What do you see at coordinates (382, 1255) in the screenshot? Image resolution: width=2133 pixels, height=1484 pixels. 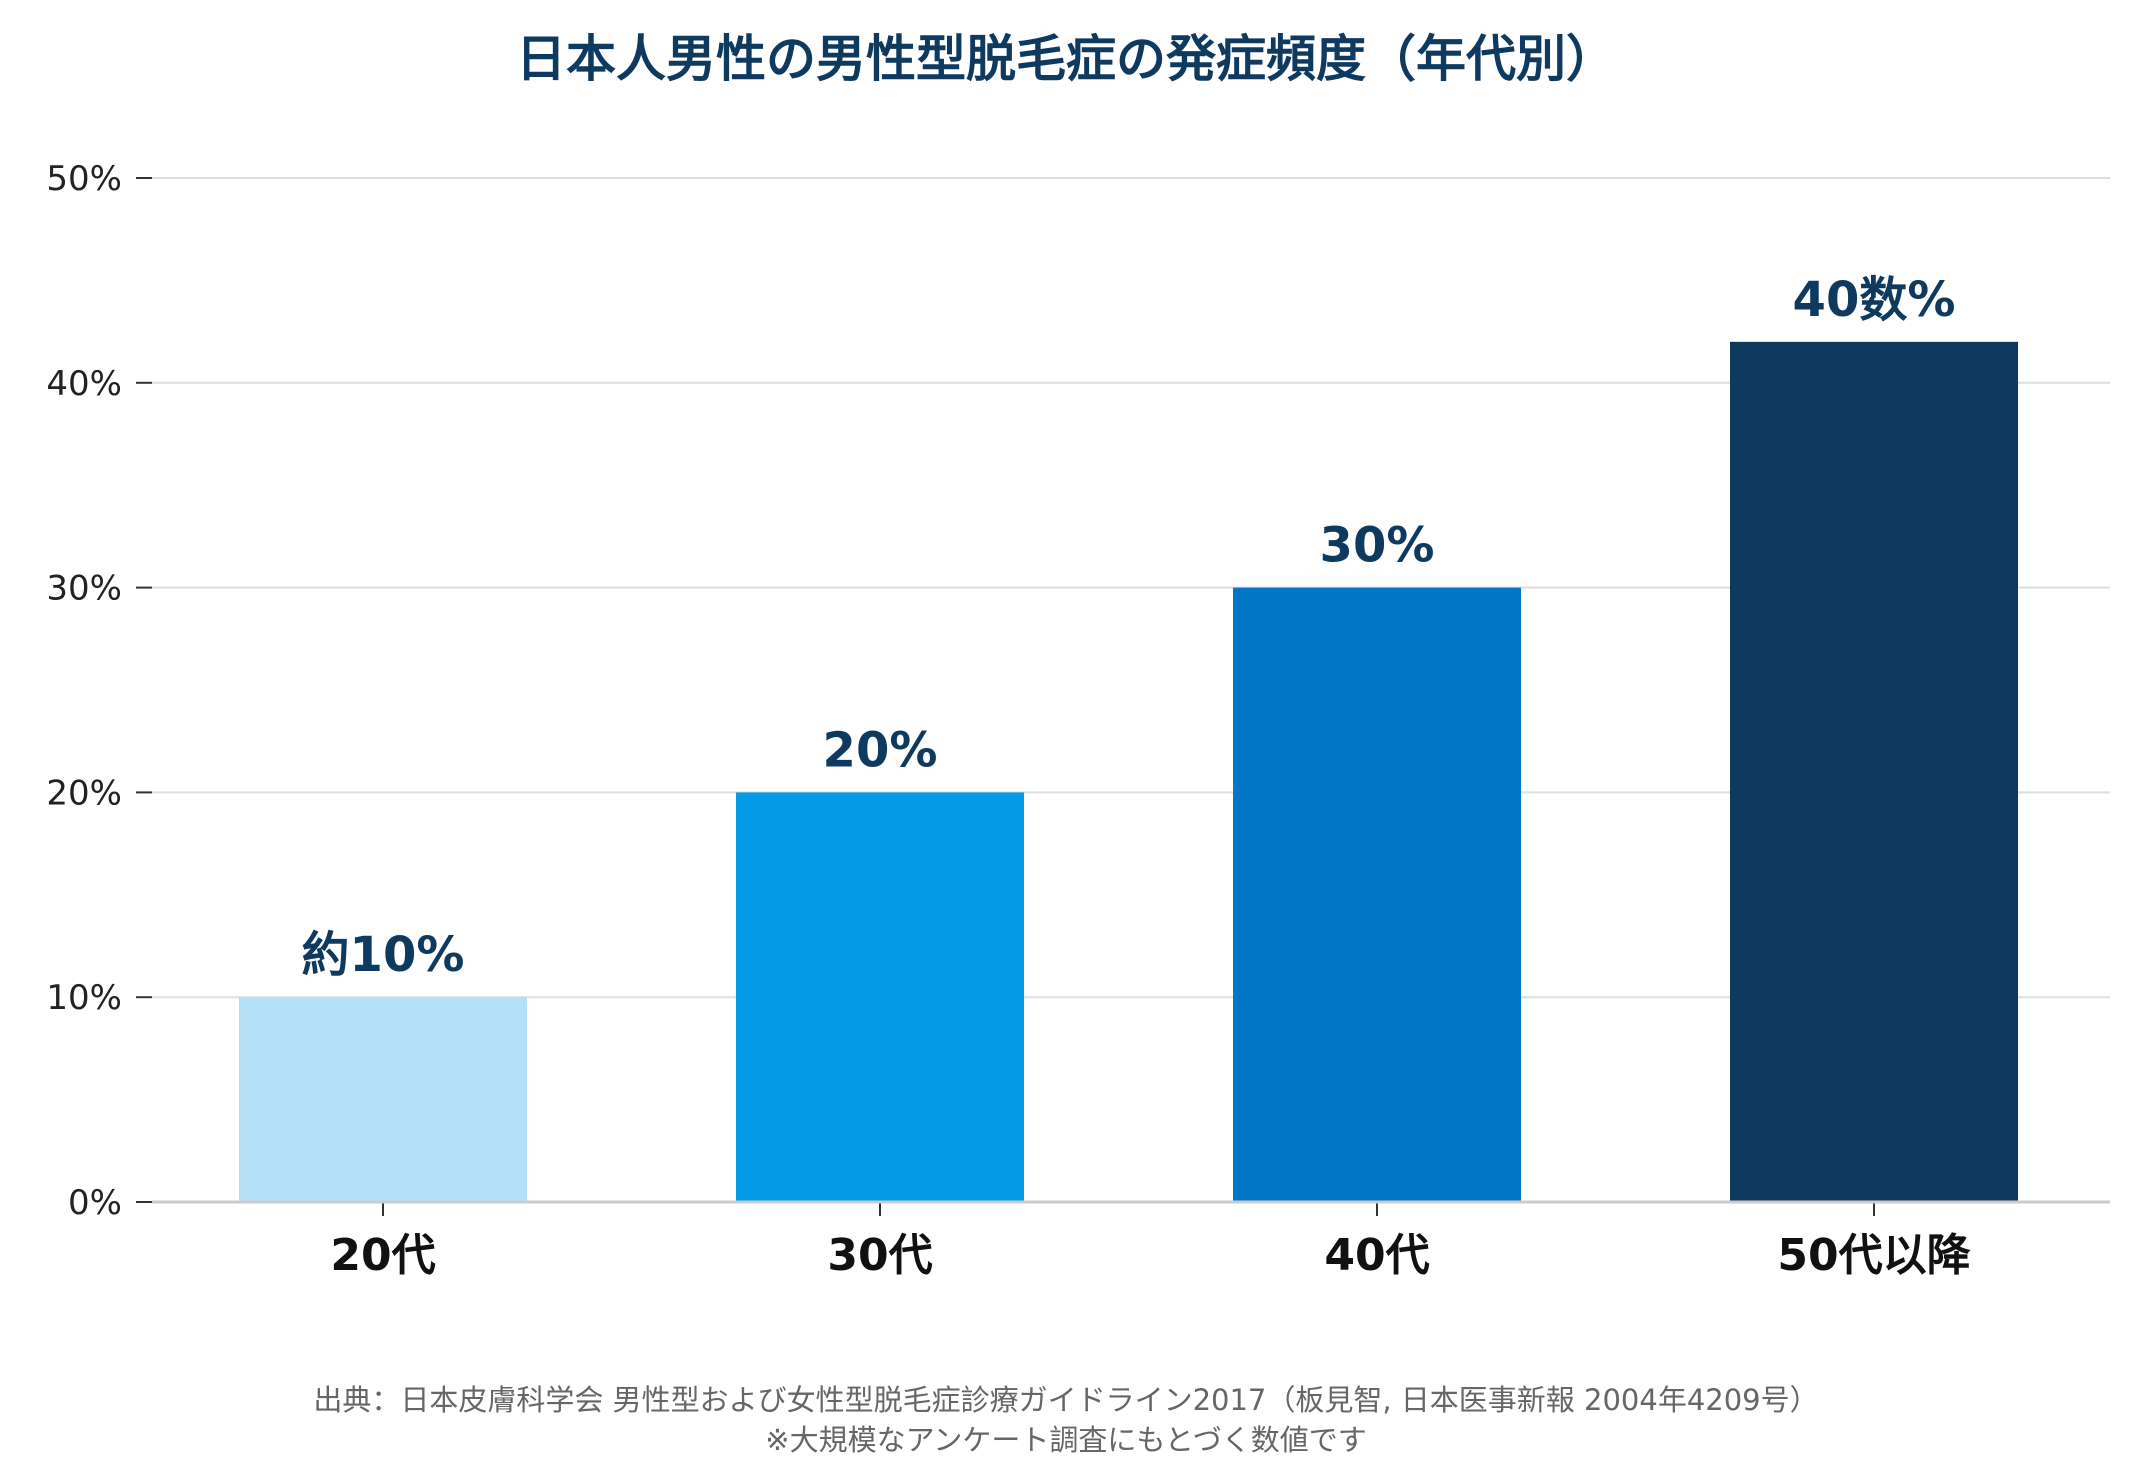 I see `x-tick-label: 20代` at bounding box center [382, 1255].